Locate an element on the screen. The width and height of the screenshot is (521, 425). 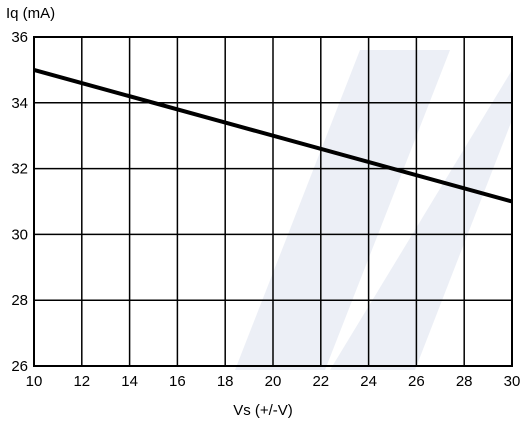
x-tick-label-16: 16 is located at coordinates (177, 381).